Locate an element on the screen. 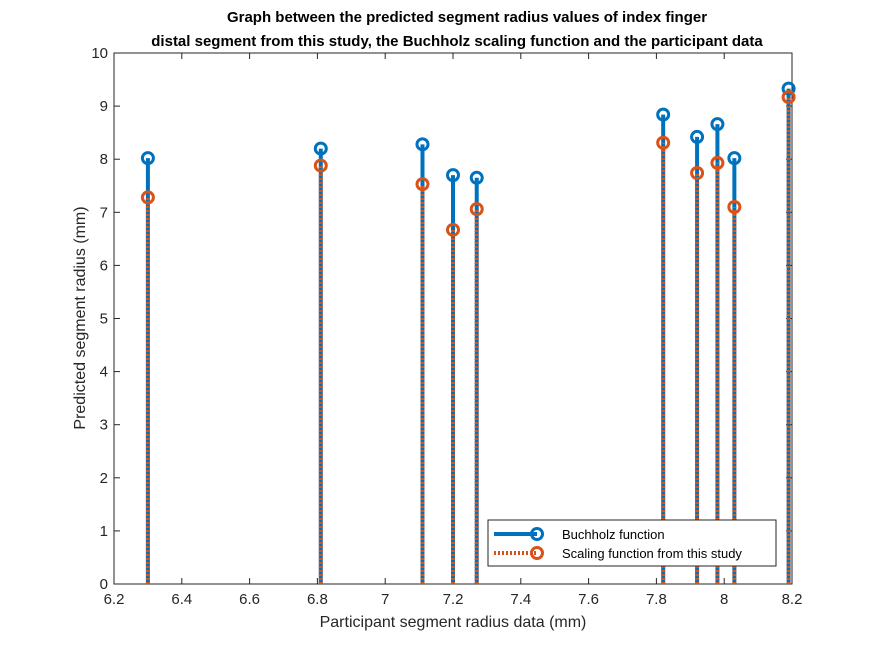 This screenshot has width=875, height=661. x-tick-label: 6.4 is located at coordinates (181, 599).